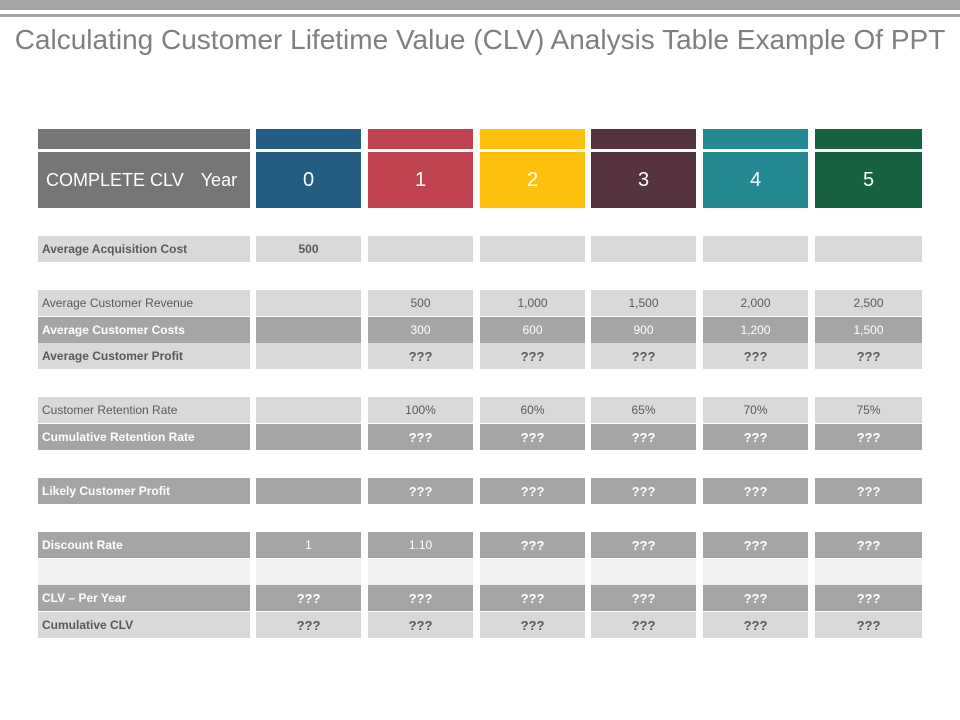 Image resolution: width=960 pixels, height=720 pixels. I want to click on cell-r5-y0, so click(308, 437).